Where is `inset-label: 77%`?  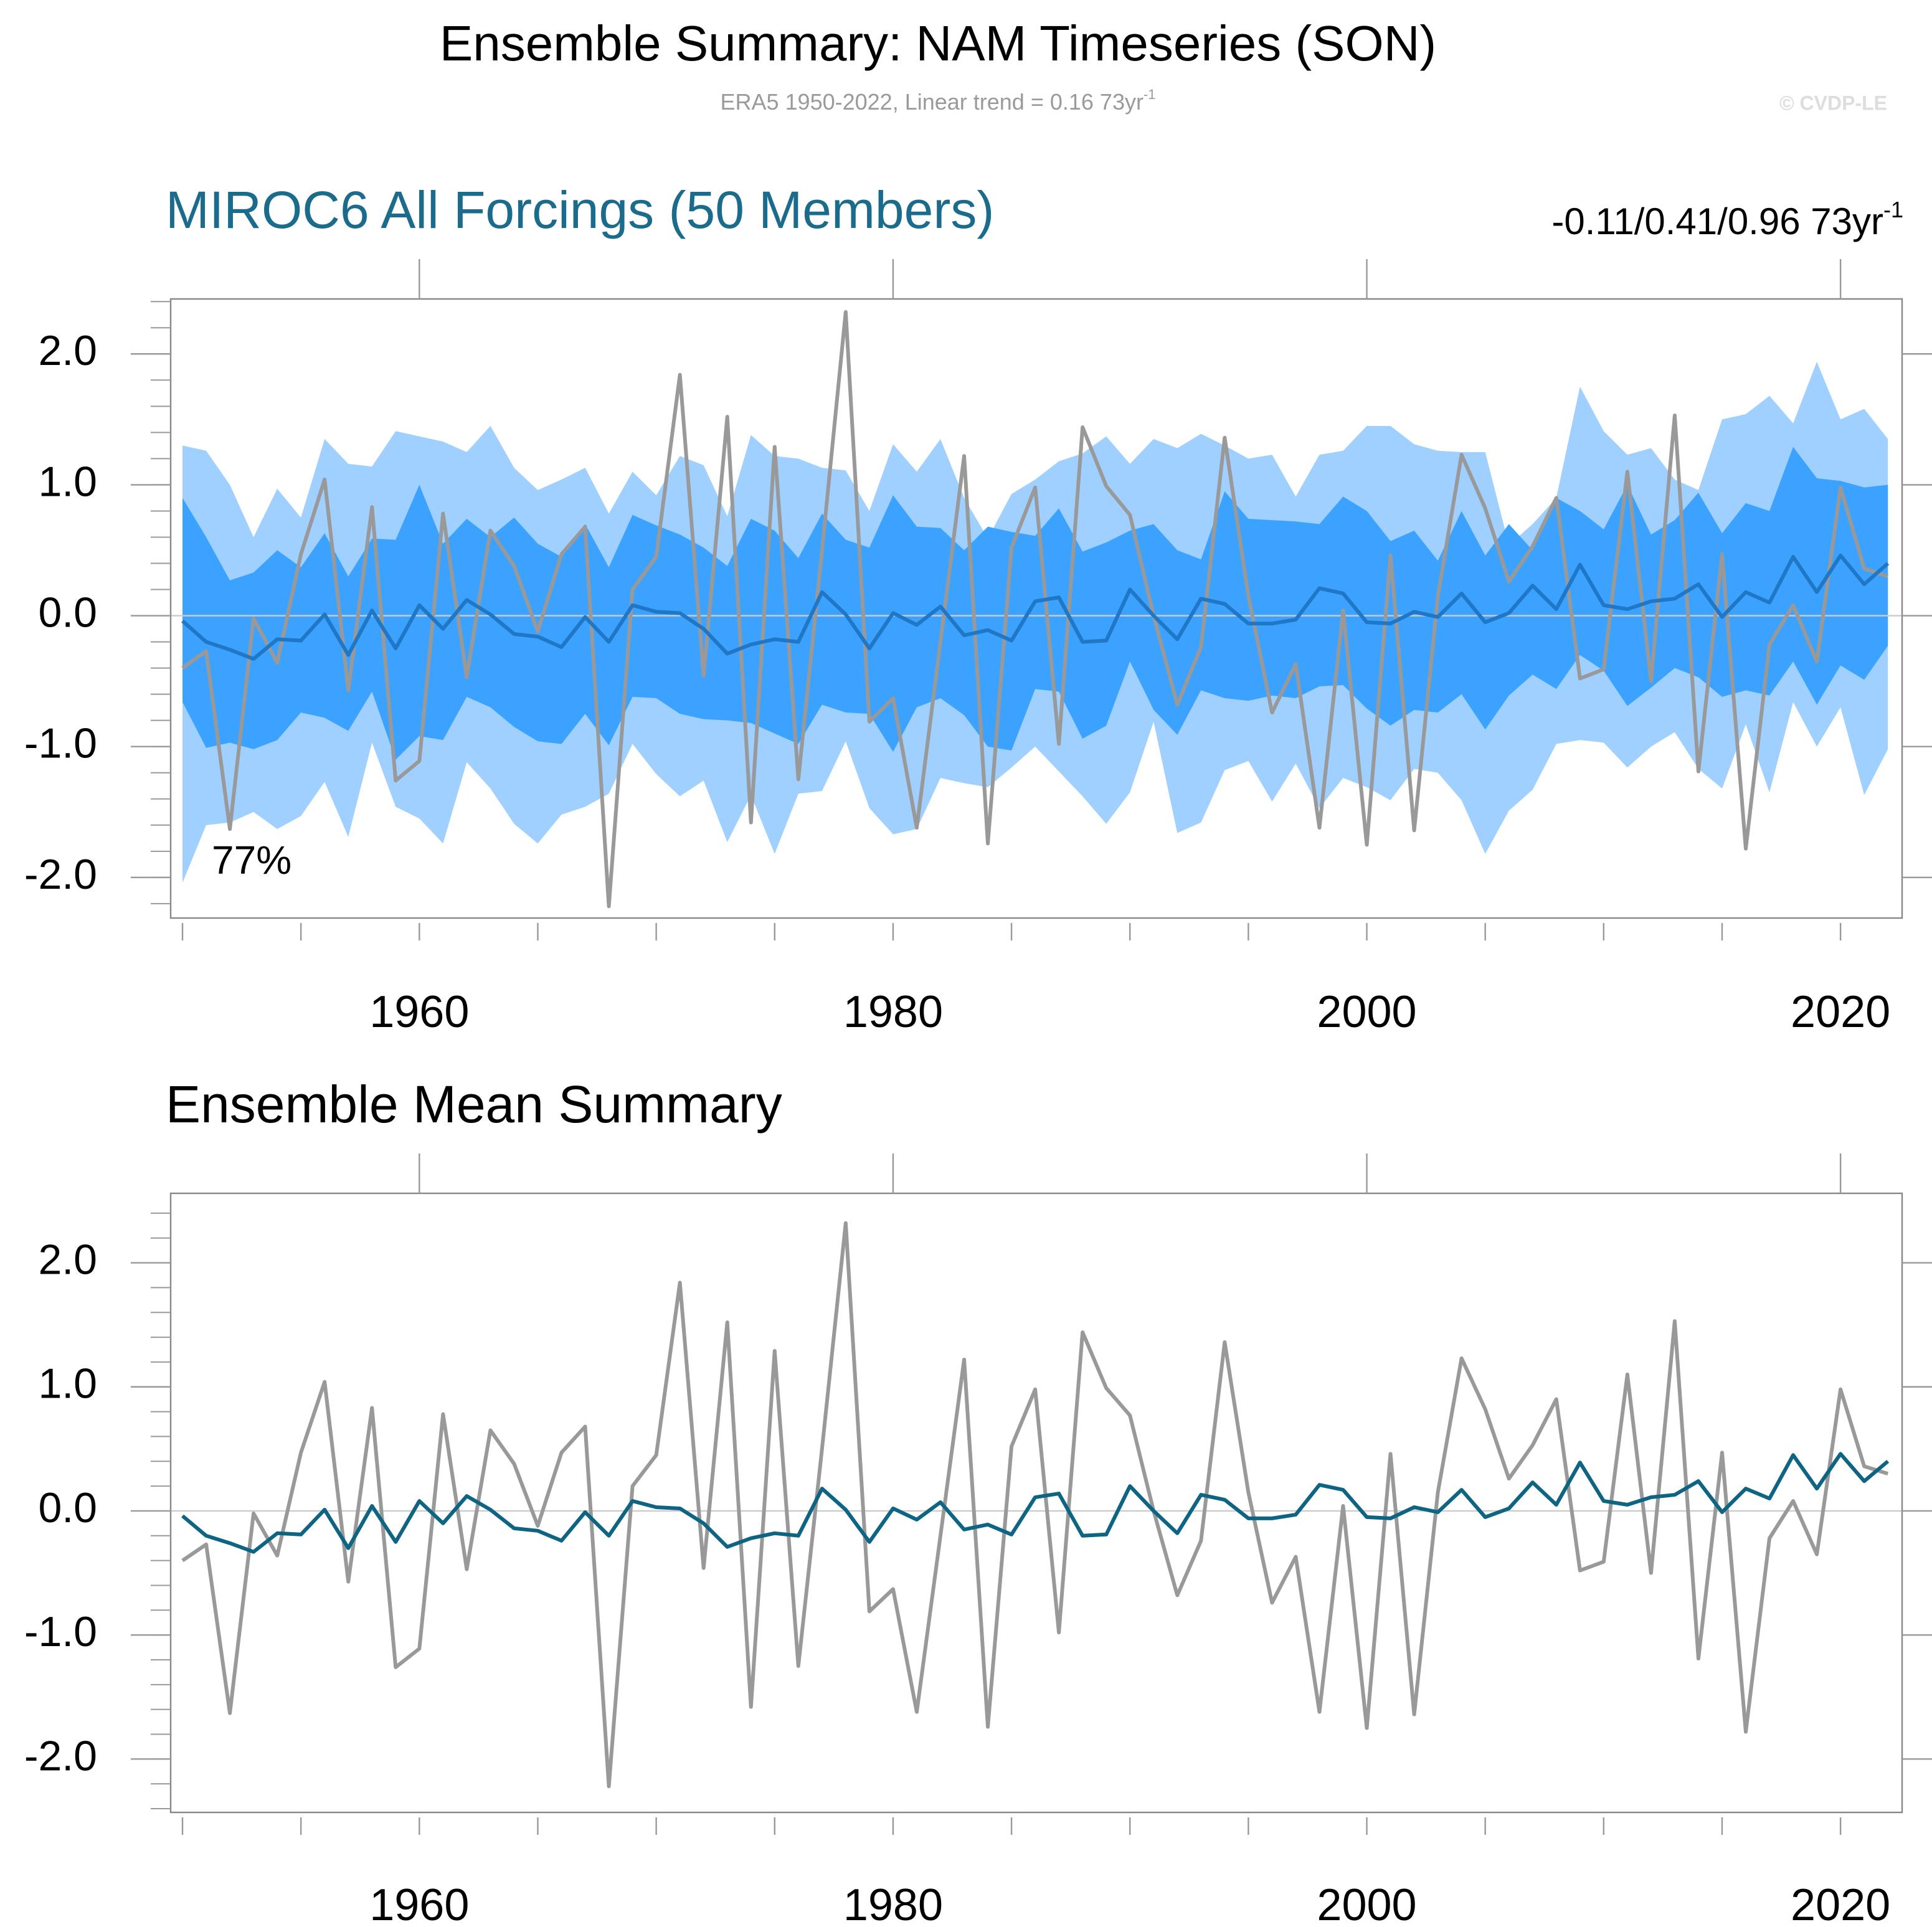 inset-label: 77% is located at coordinates (252, 860).